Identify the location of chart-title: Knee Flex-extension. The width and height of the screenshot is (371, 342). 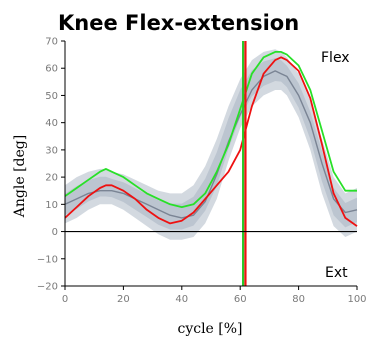
(178, 23).